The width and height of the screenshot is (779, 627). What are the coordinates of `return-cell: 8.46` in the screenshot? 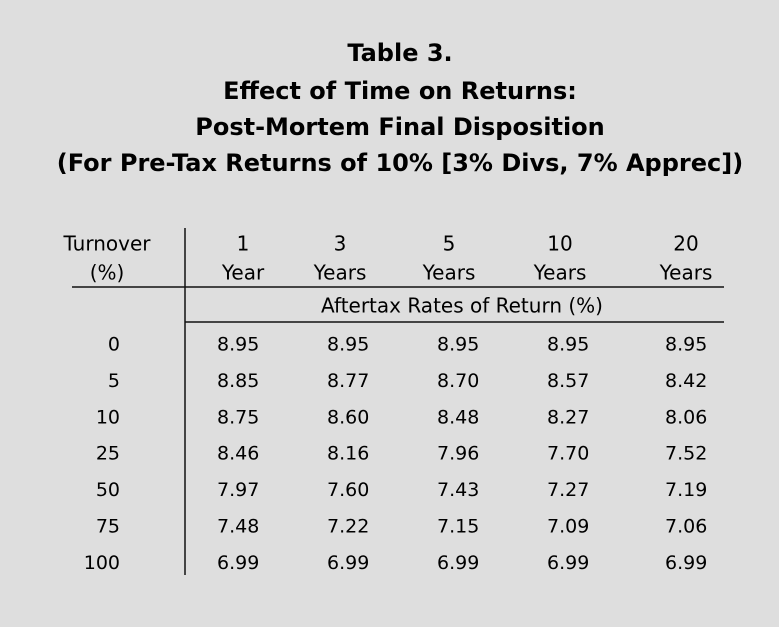 It's located at (238, 454).